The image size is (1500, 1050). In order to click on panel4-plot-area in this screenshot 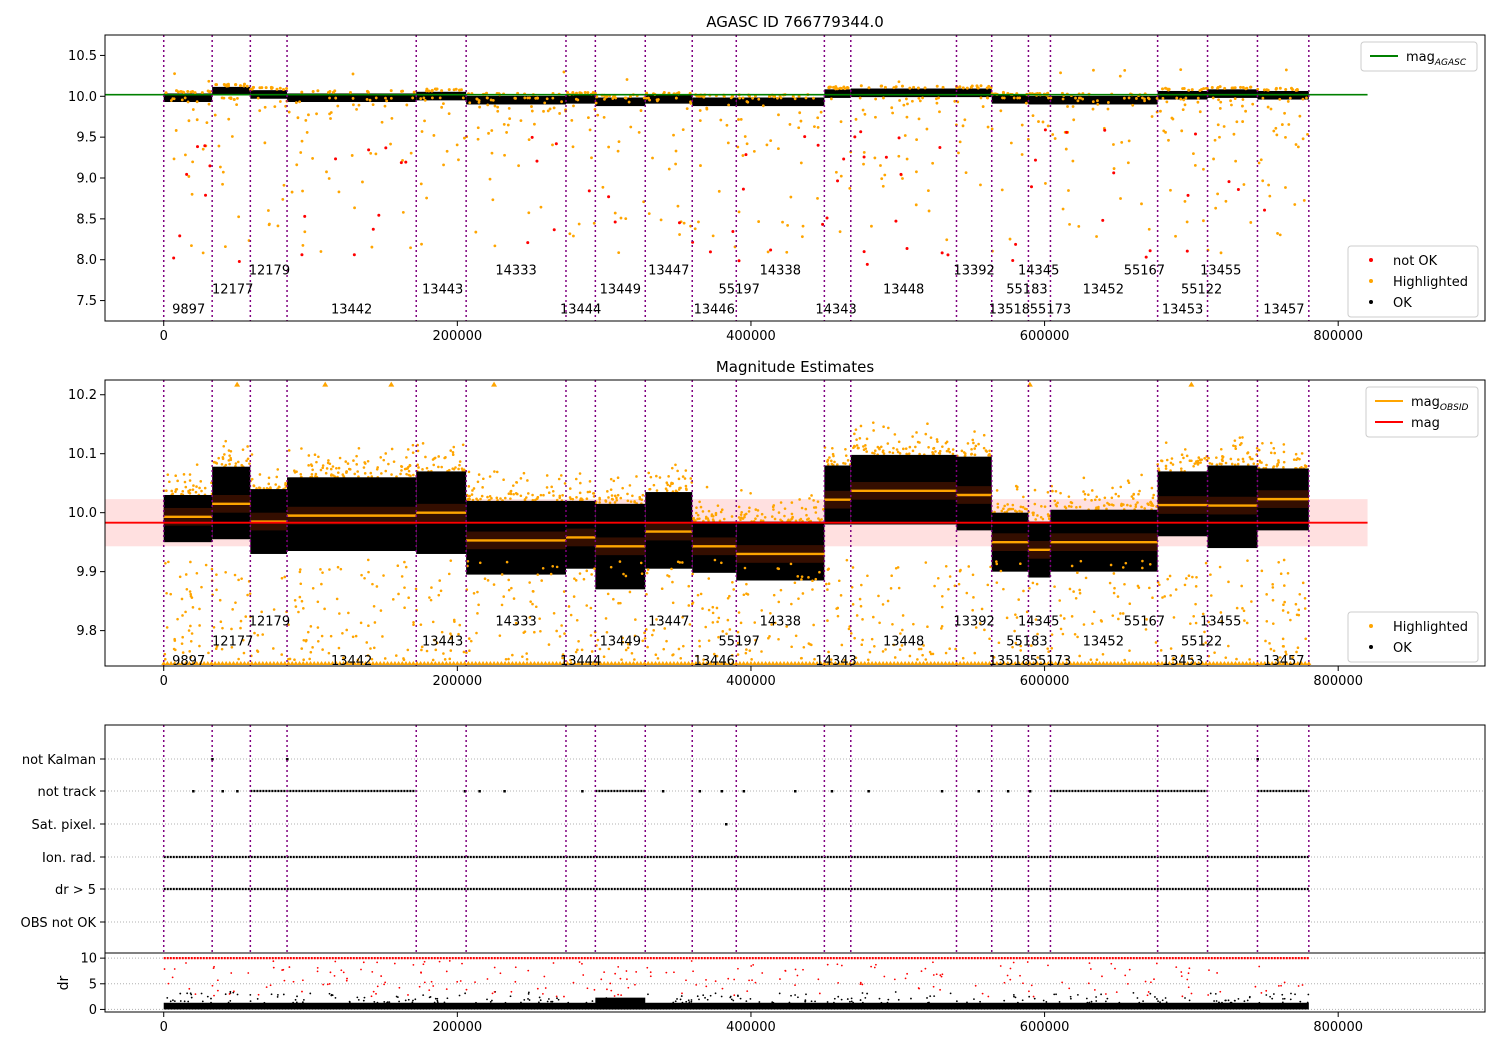, I will do `click(795, 983)`.